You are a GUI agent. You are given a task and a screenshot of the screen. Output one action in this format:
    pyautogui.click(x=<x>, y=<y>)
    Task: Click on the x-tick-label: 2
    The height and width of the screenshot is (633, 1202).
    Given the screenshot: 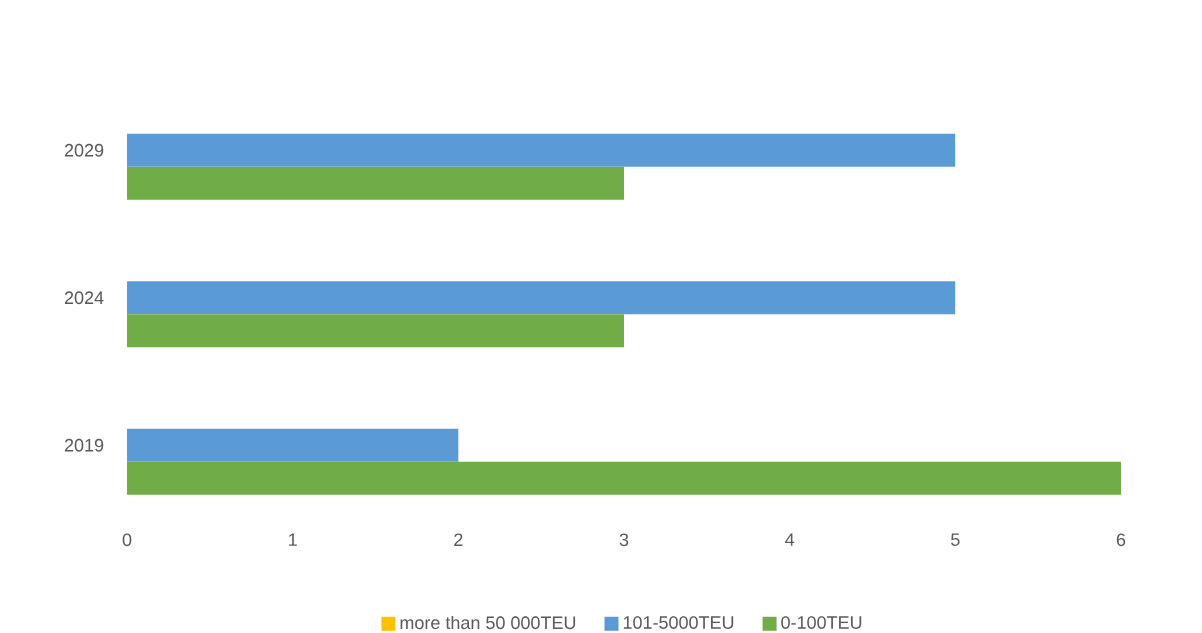 What is the action you would take?
    pyautogui.click(x=458, y=539)
    